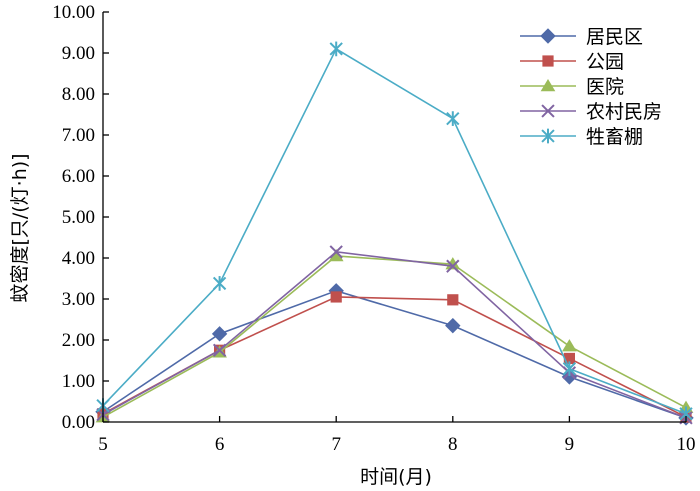 Image resolution: width=700 pixels, height=491 pixels. I want to click on y-tick-label: 8.00, so click(78, 94).